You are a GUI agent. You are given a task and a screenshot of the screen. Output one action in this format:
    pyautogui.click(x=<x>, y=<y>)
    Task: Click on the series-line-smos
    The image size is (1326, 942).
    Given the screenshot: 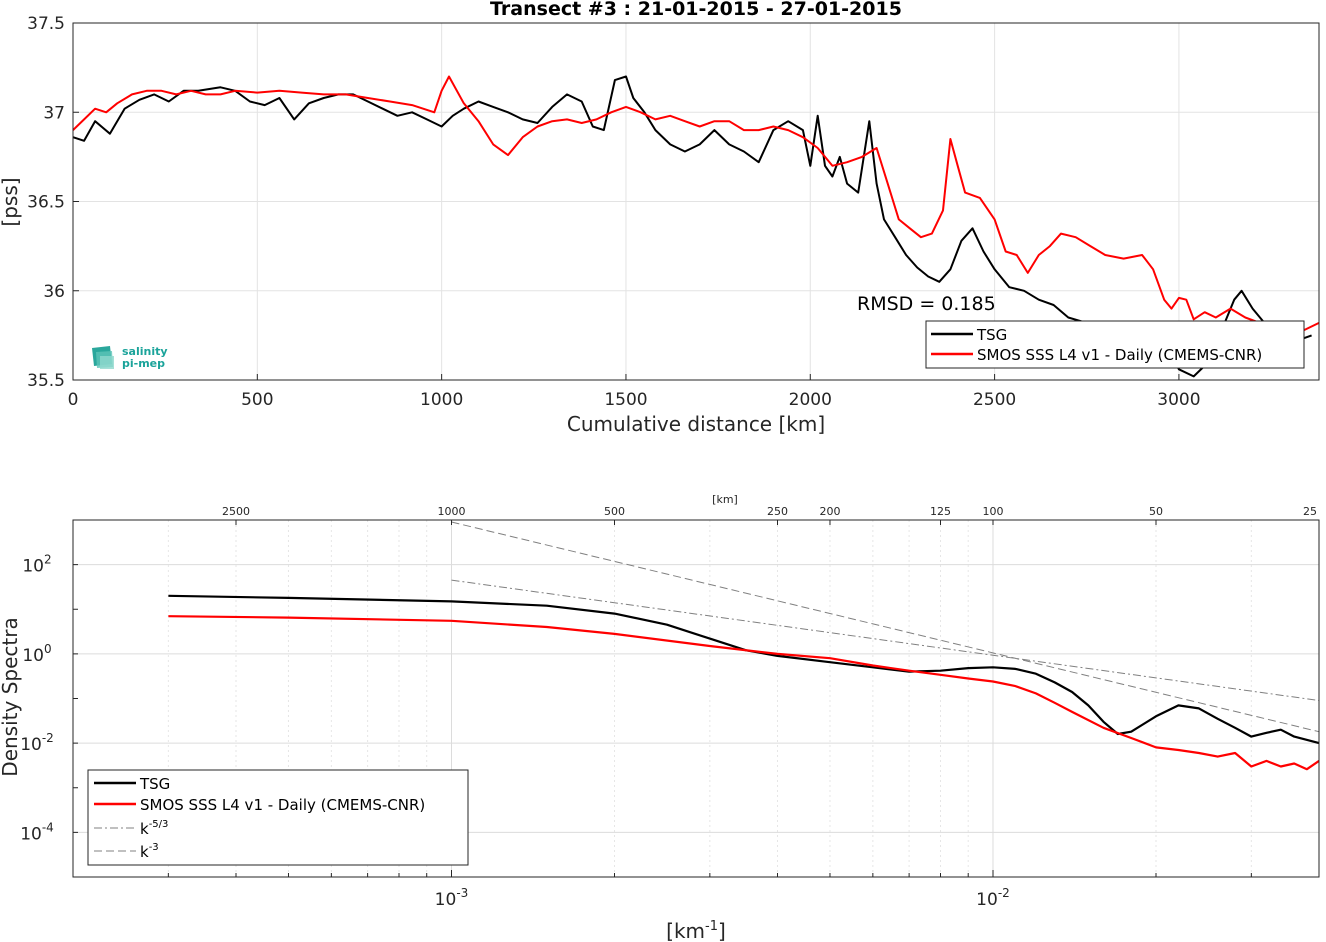 What is the action you would take?
    pyautogui.click(x=744, y=693)
    